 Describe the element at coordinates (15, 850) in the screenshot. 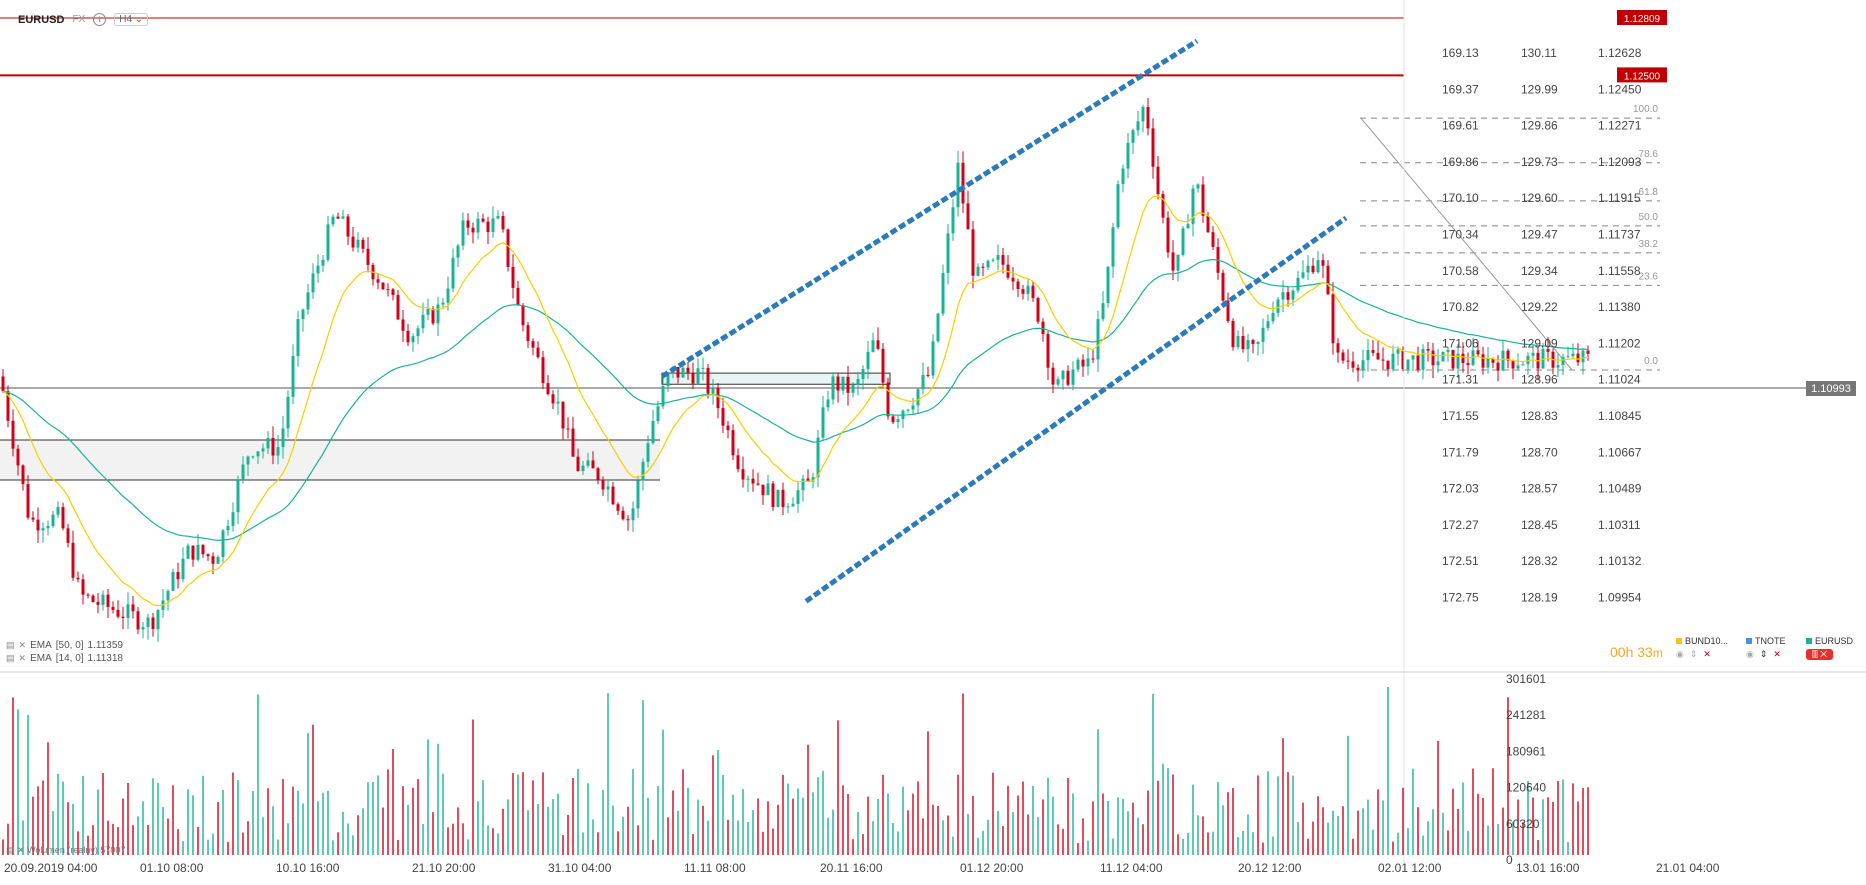

I see `settings-icon: ▤ ✕` at that location.